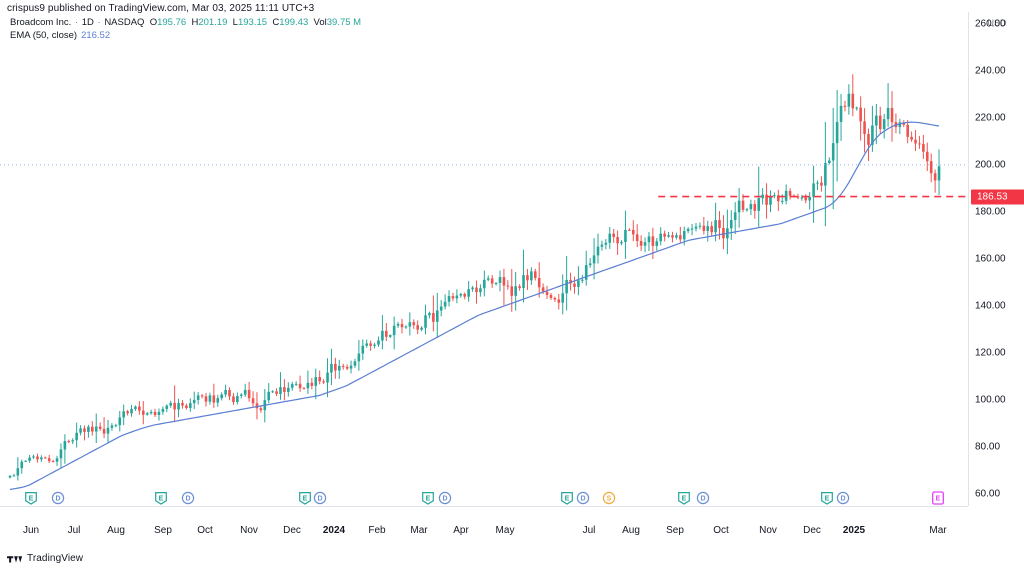  What do you see at coordinates (505, 530) in the screenshot?
I see `time-tick: May` at bounding box center [505, 530].